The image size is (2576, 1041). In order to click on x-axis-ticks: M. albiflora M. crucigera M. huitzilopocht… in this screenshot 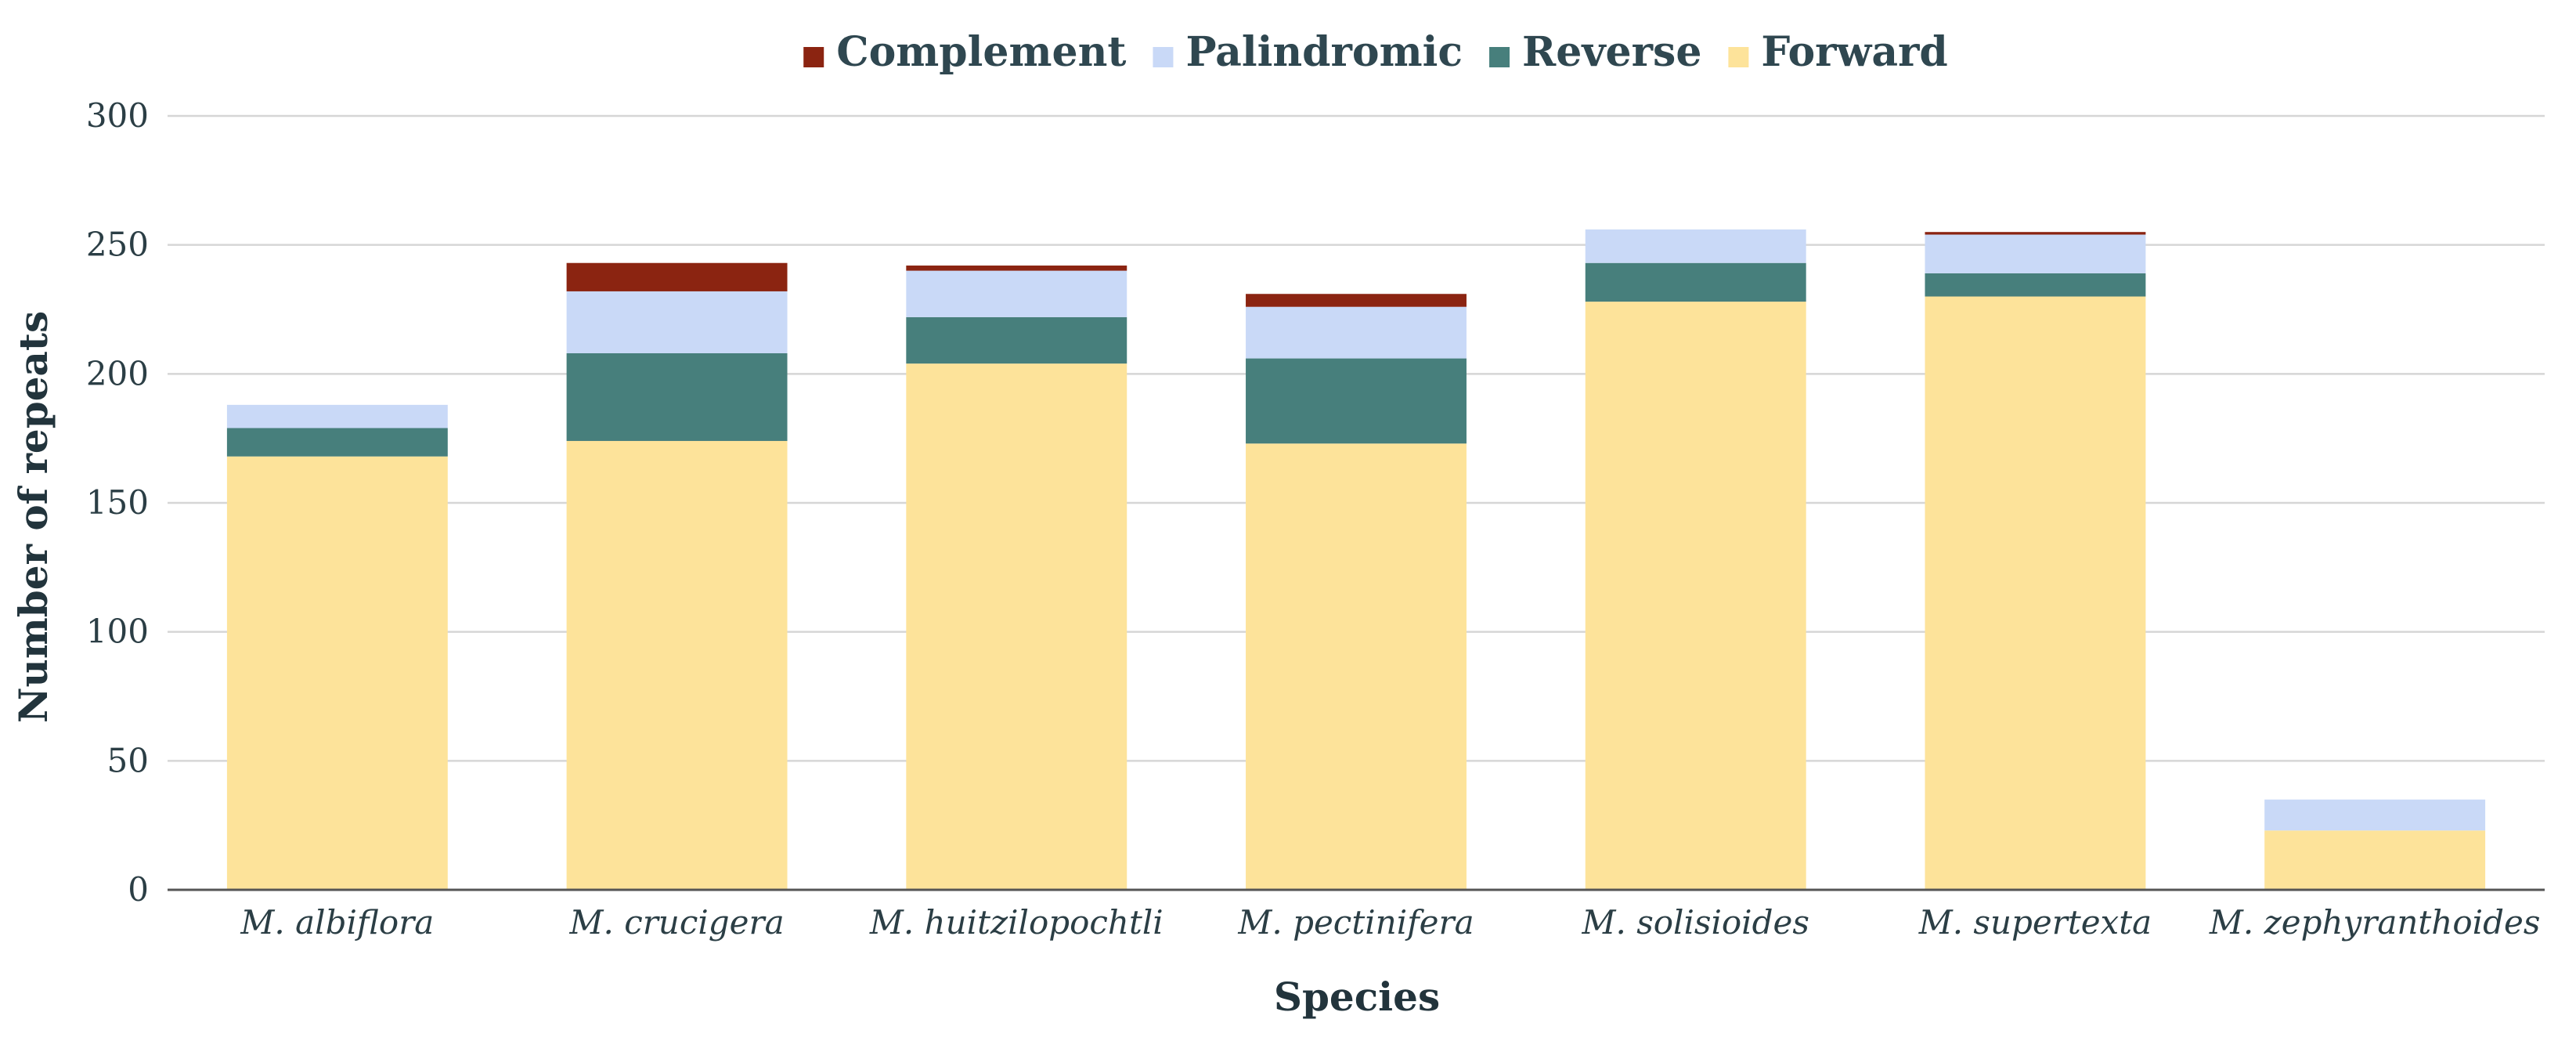, I will do `click(1390, 922)`.